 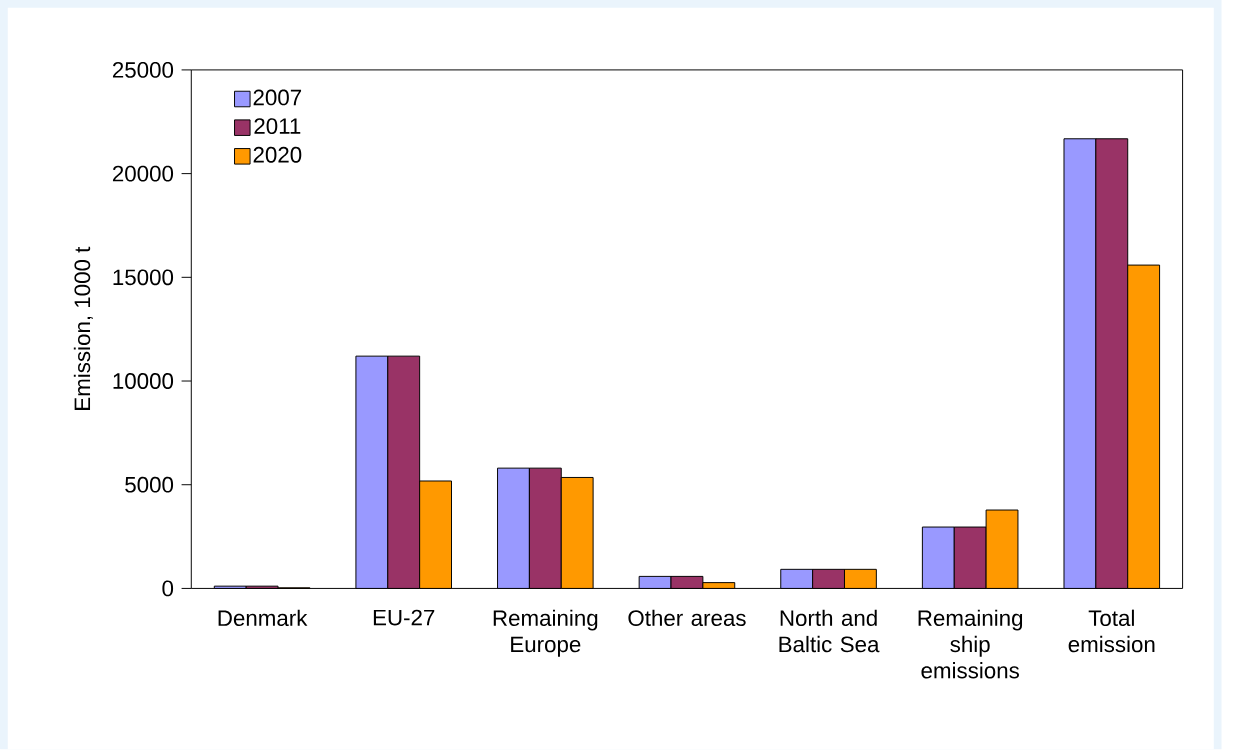 I want to click on x-tick-label: EU-27, so click(x=404, y=617).